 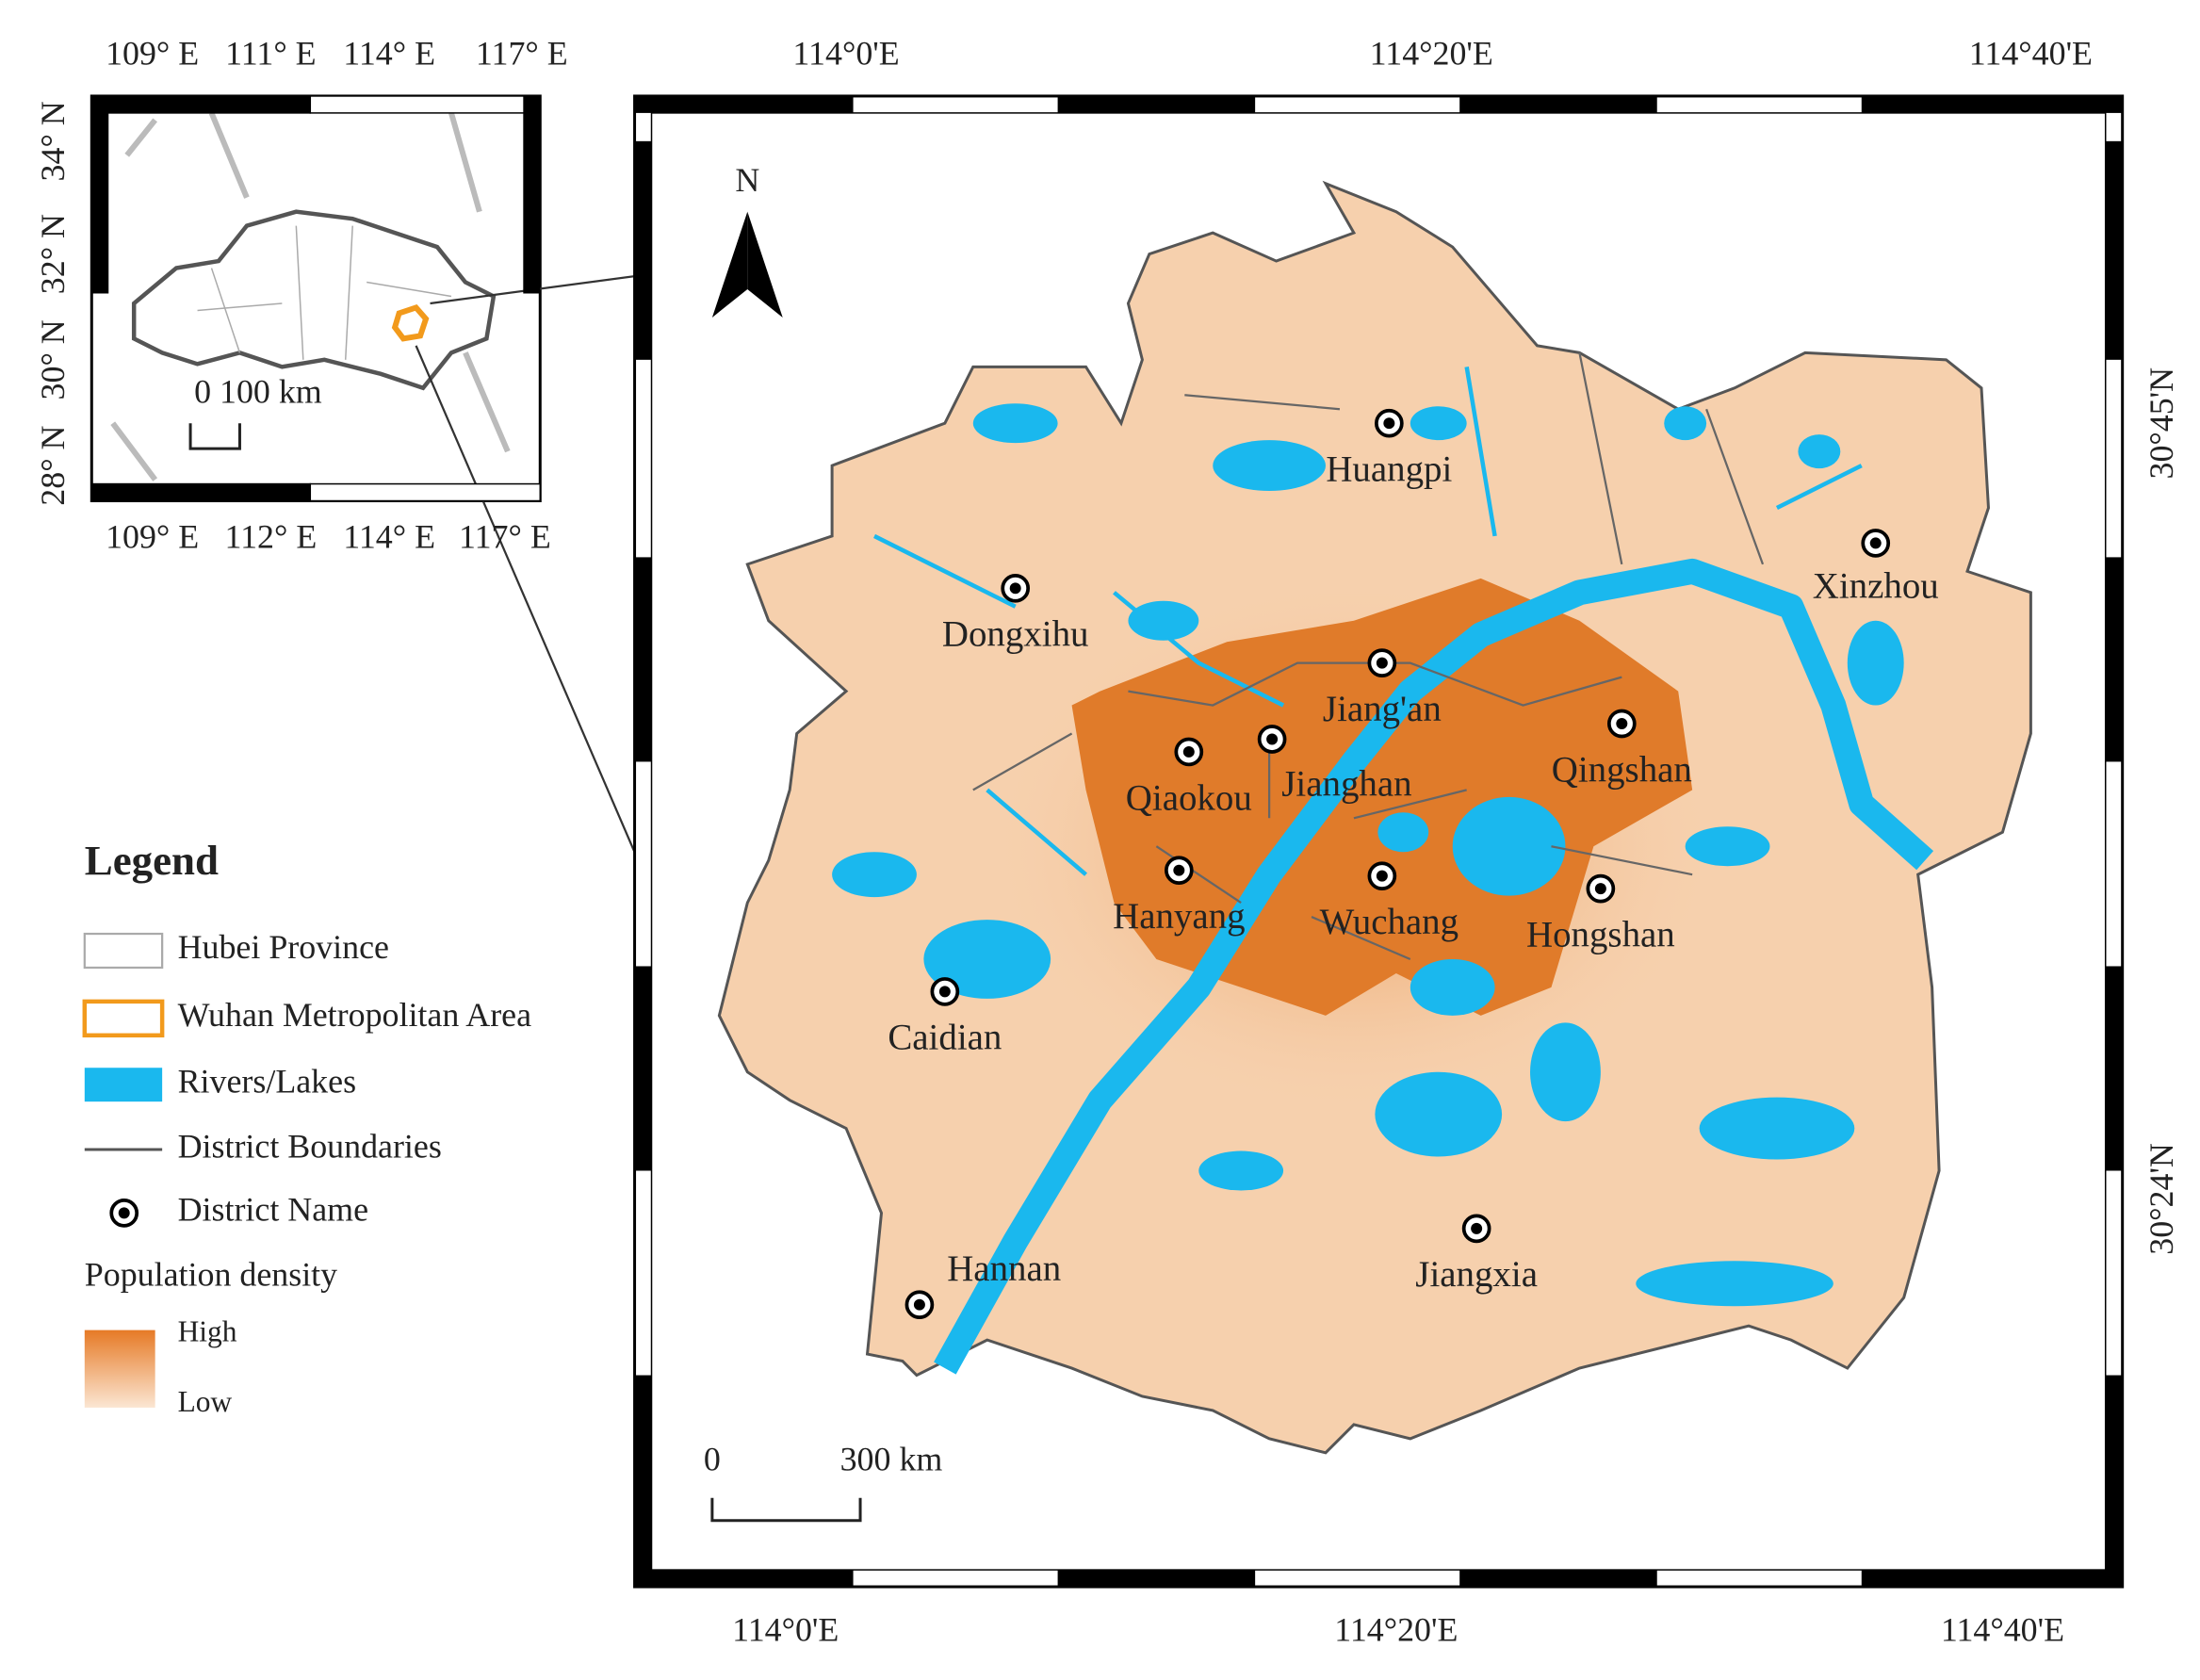 I want to click on inset-top-label: 111° E, so click(x=270, y=53).